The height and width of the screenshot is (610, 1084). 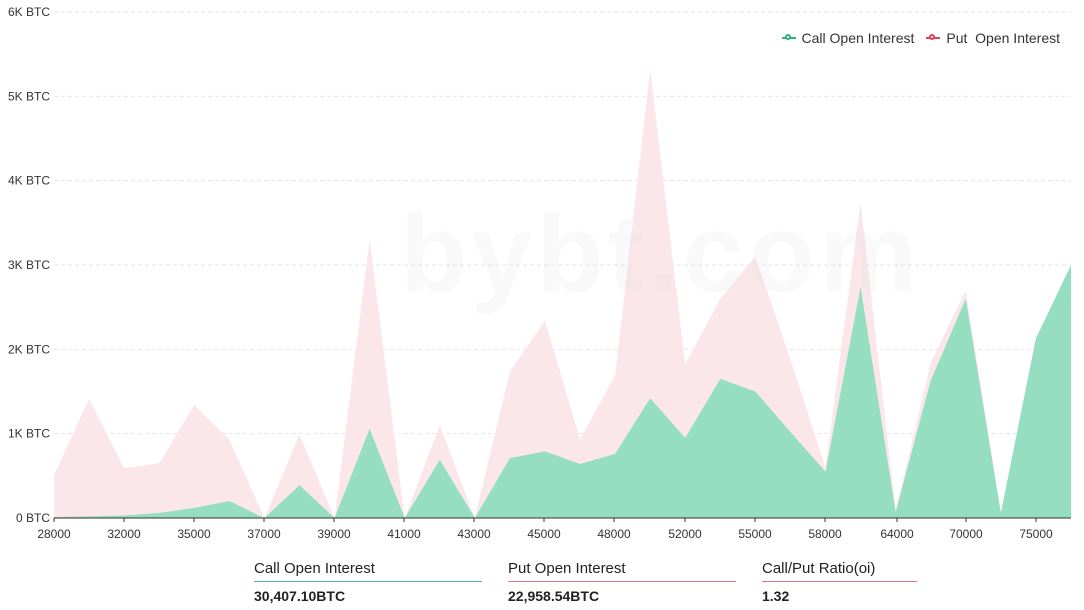 I want to click on x-tick-label: 37000, so click(x=264, y=534).